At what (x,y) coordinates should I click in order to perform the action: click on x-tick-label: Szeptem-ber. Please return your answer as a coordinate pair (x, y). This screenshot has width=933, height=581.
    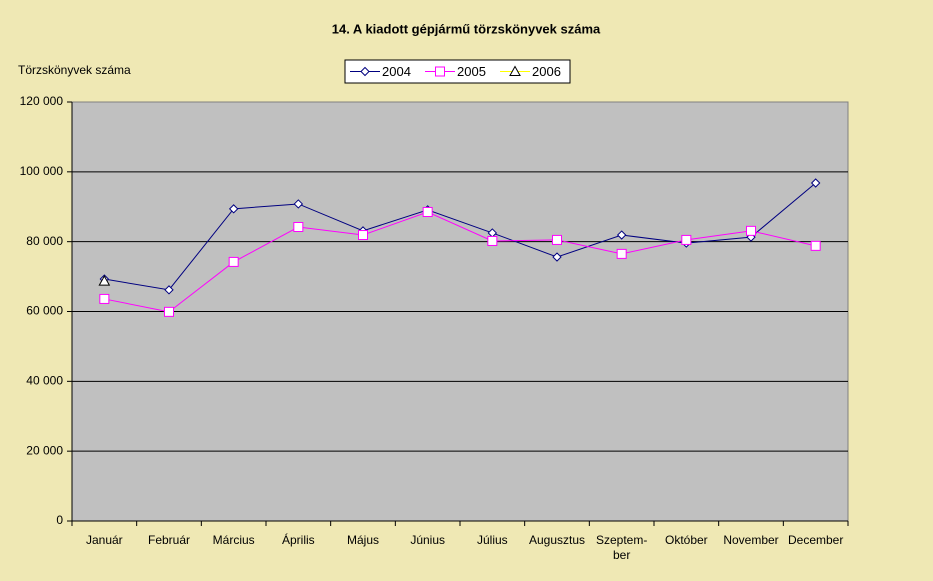
    Looking at the image, I should click on (621, 547).